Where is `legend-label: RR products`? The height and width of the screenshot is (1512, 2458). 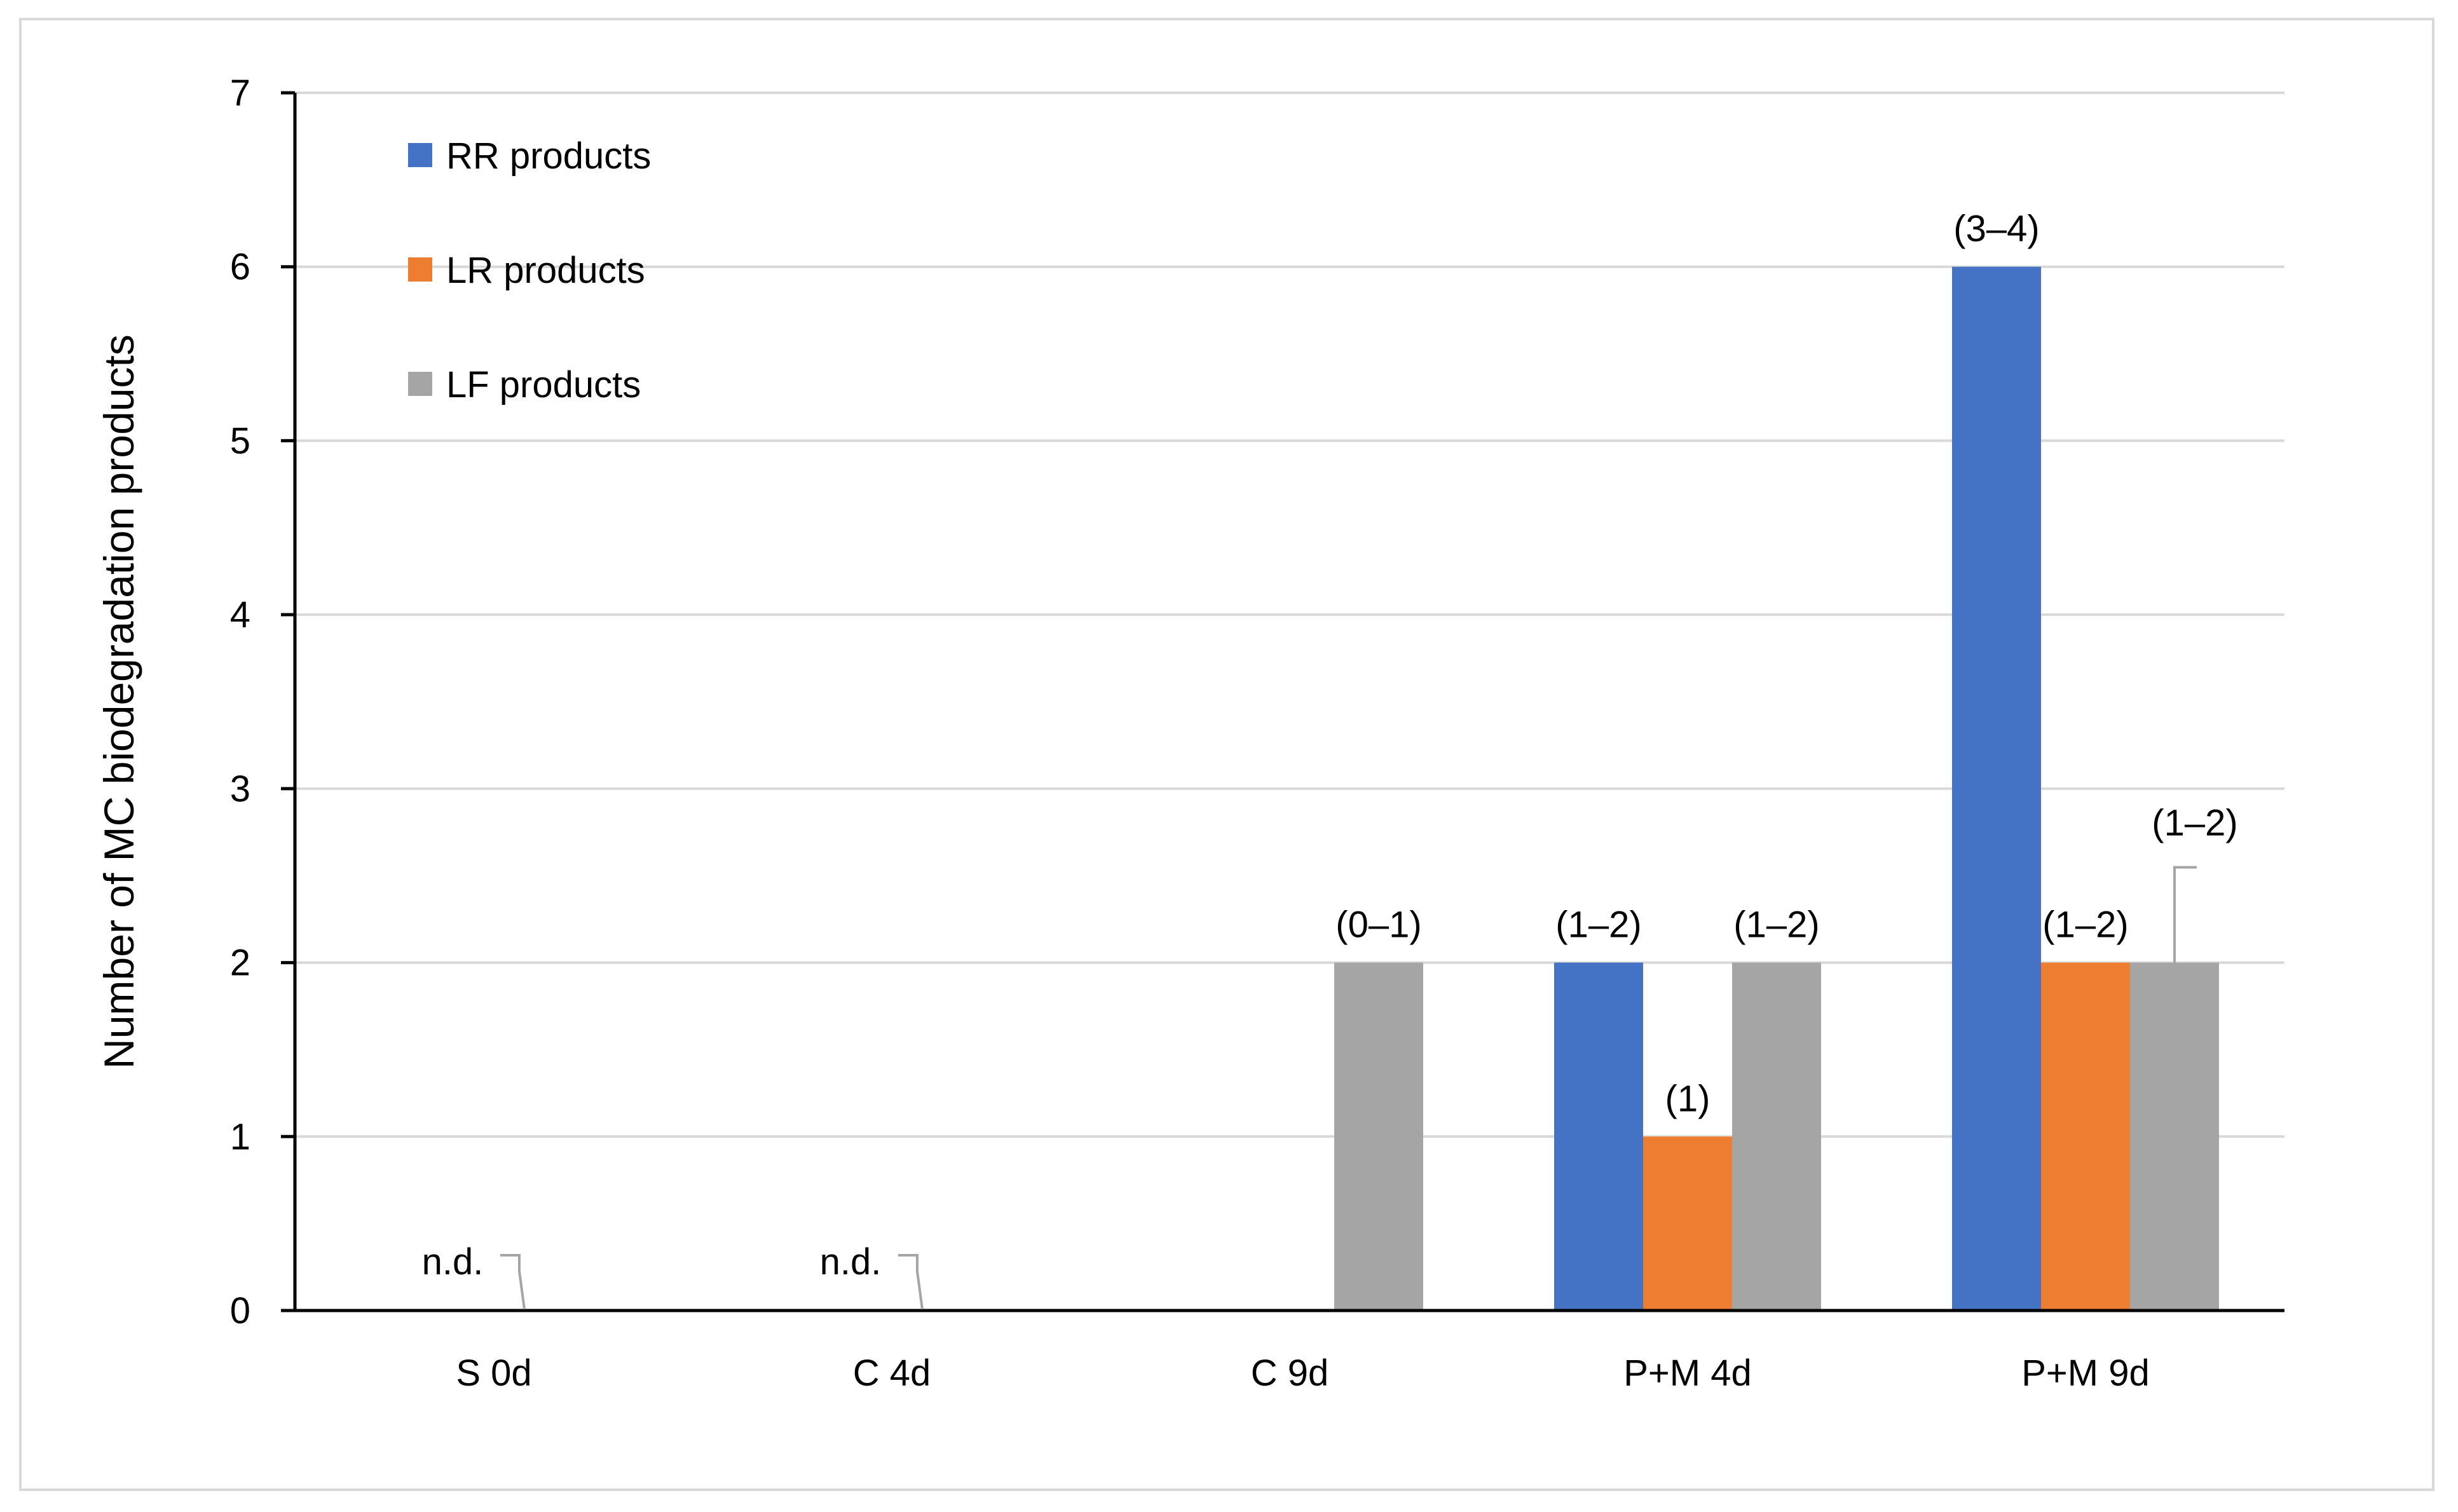 legend-label: RR products is located at coordinates (548, 156).